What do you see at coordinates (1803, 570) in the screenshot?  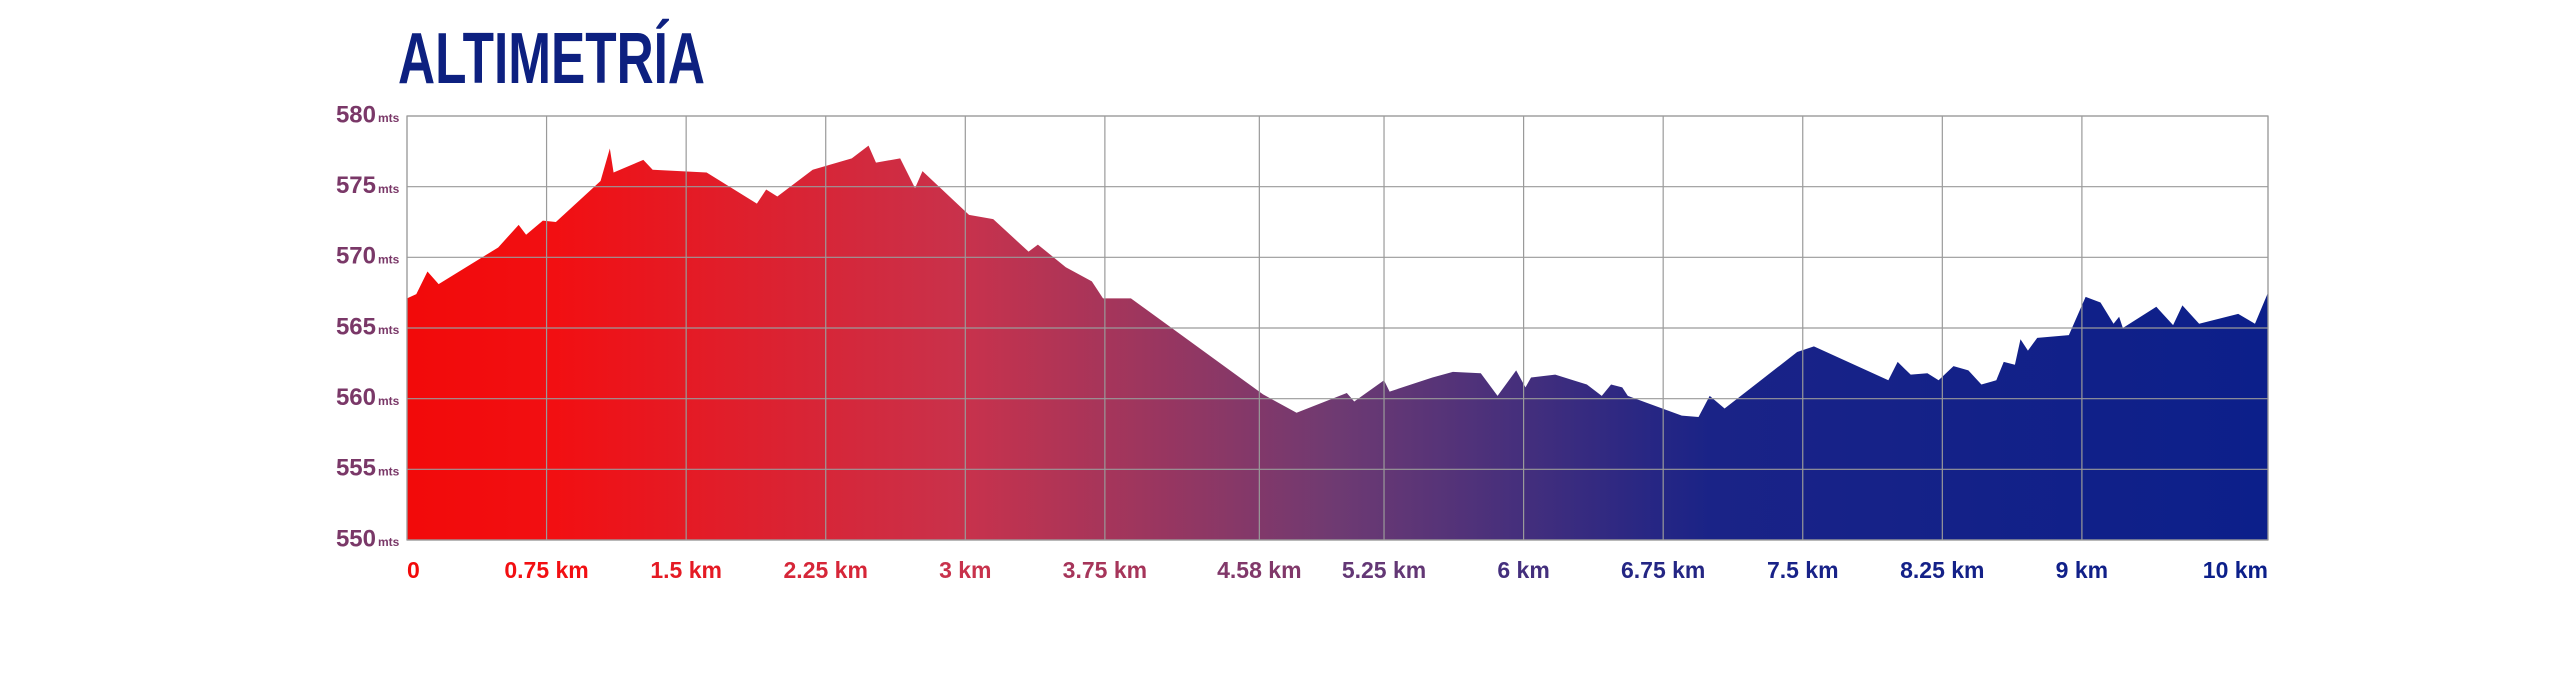 I see `x-tick-label: 7.5 km` at bounding box center [1803, 570].